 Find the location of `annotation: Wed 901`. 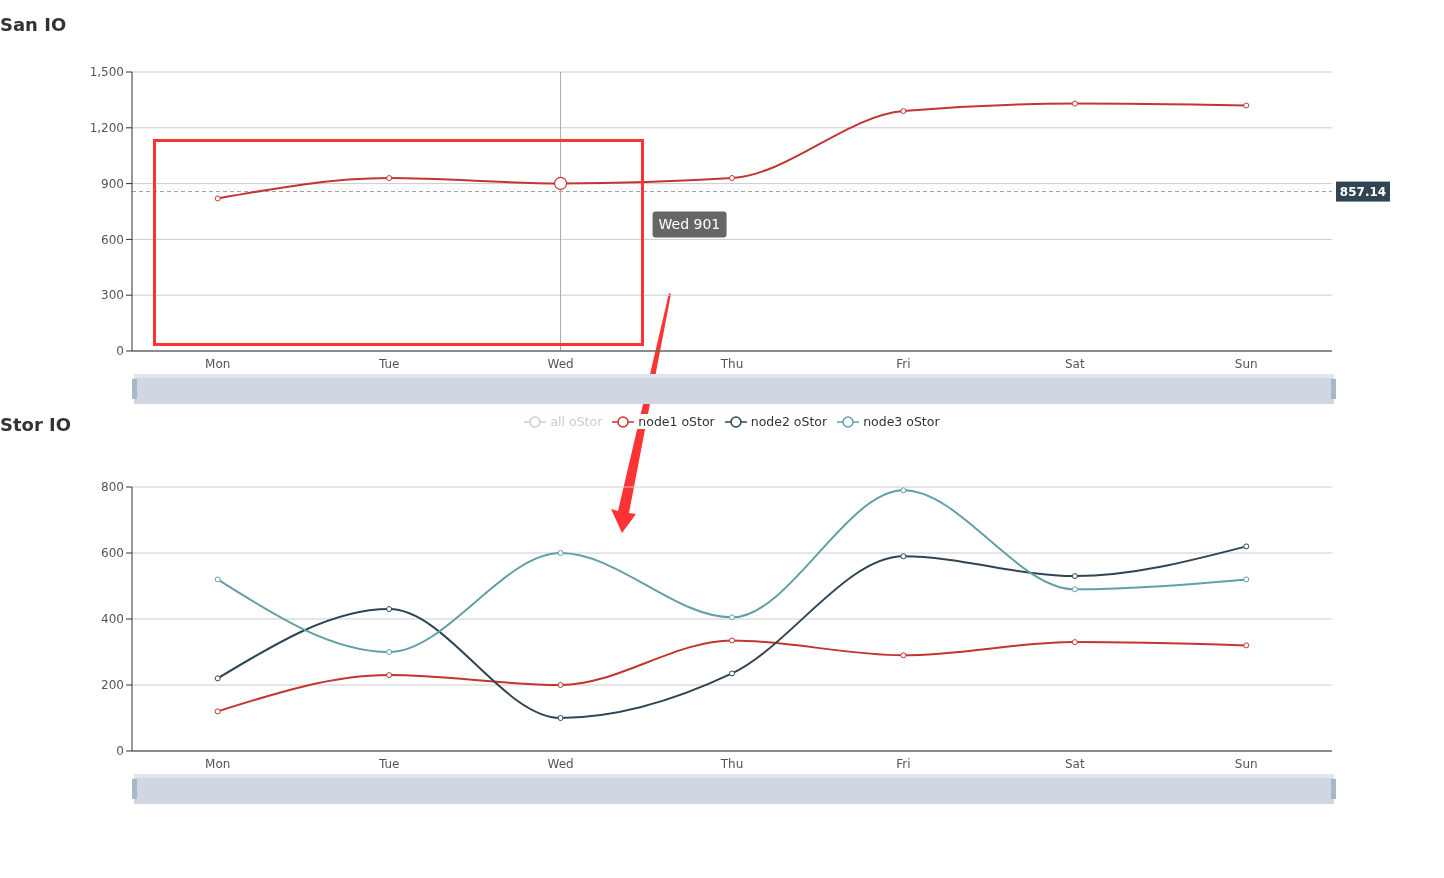

annotation: Wed 901 is located at coordinates (689, 224).